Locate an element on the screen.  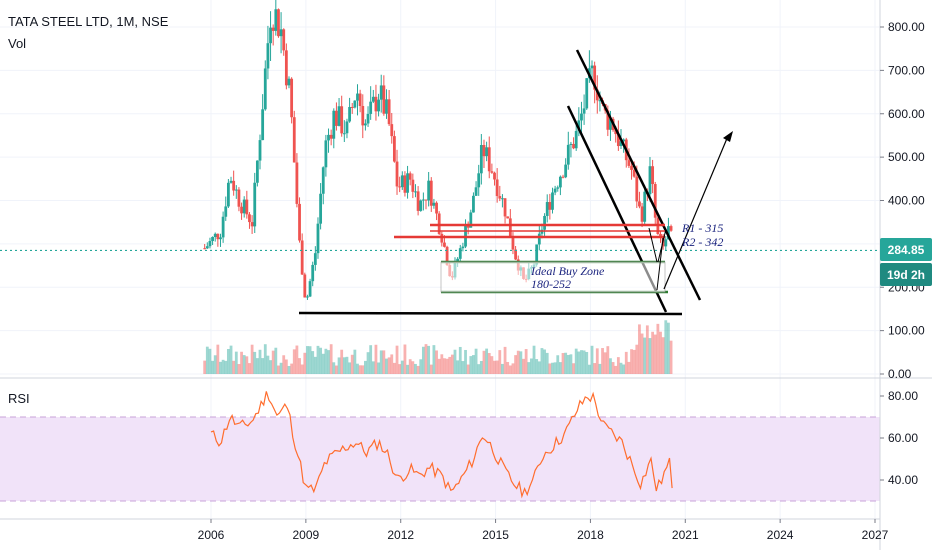
rsi-band is located at coordinates (440, 459).